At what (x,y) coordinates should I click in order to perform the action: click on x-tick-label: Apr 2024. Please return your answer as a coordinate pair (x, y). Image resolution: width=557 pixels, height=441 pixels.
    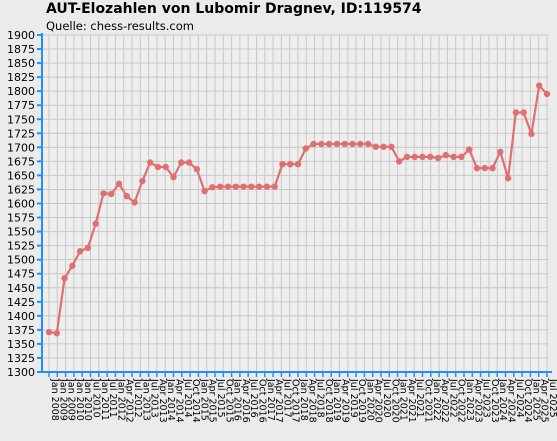
    Looking at the image, I should click on (511, 401).